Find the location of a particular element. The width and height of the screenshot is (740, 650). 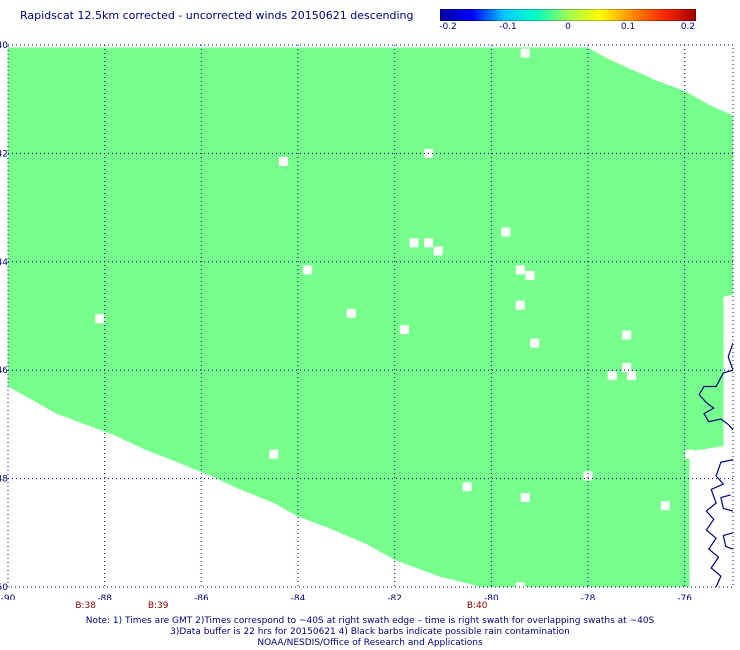

coastline is located at coordinates (715, 386).